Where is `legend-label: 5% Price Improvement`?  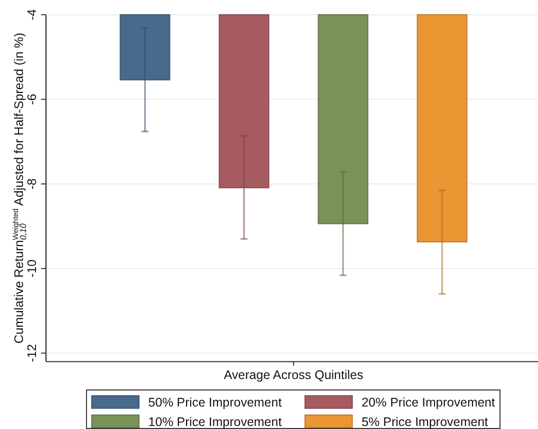
legend-label: 5% Price Improvement is located at coordinates (425, 421).